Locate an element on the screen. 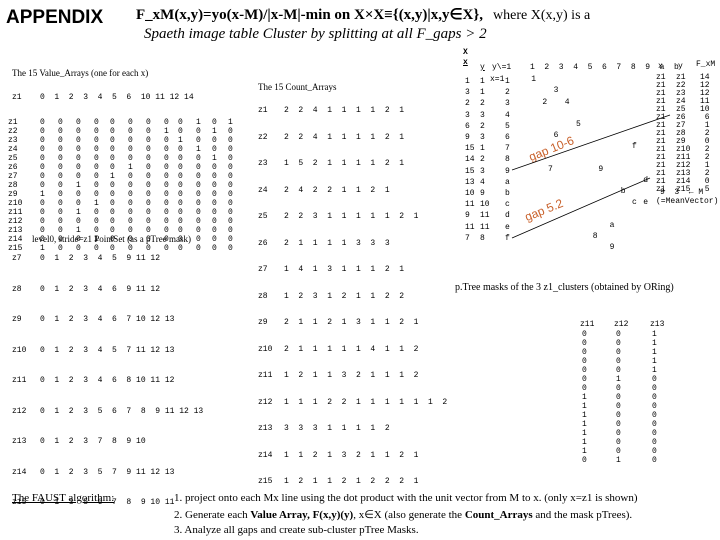 The height and width of the screenshot is (540, 720). scatter-y-eq: y\=1 is located at coordinates (502, 67).